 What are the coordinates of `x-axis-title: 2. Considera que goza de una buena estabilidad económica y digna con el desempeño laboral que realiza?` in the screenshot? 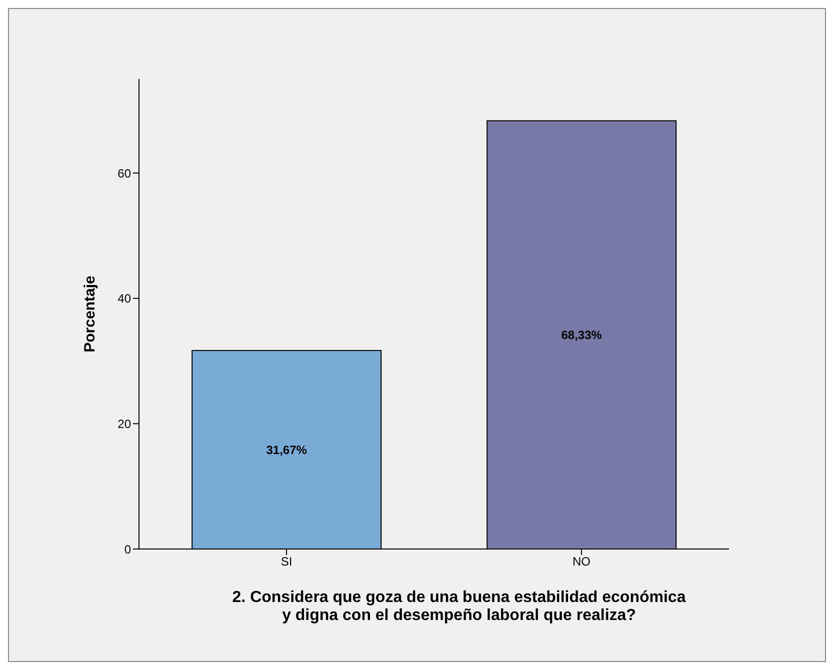 It's located at (459, 607).